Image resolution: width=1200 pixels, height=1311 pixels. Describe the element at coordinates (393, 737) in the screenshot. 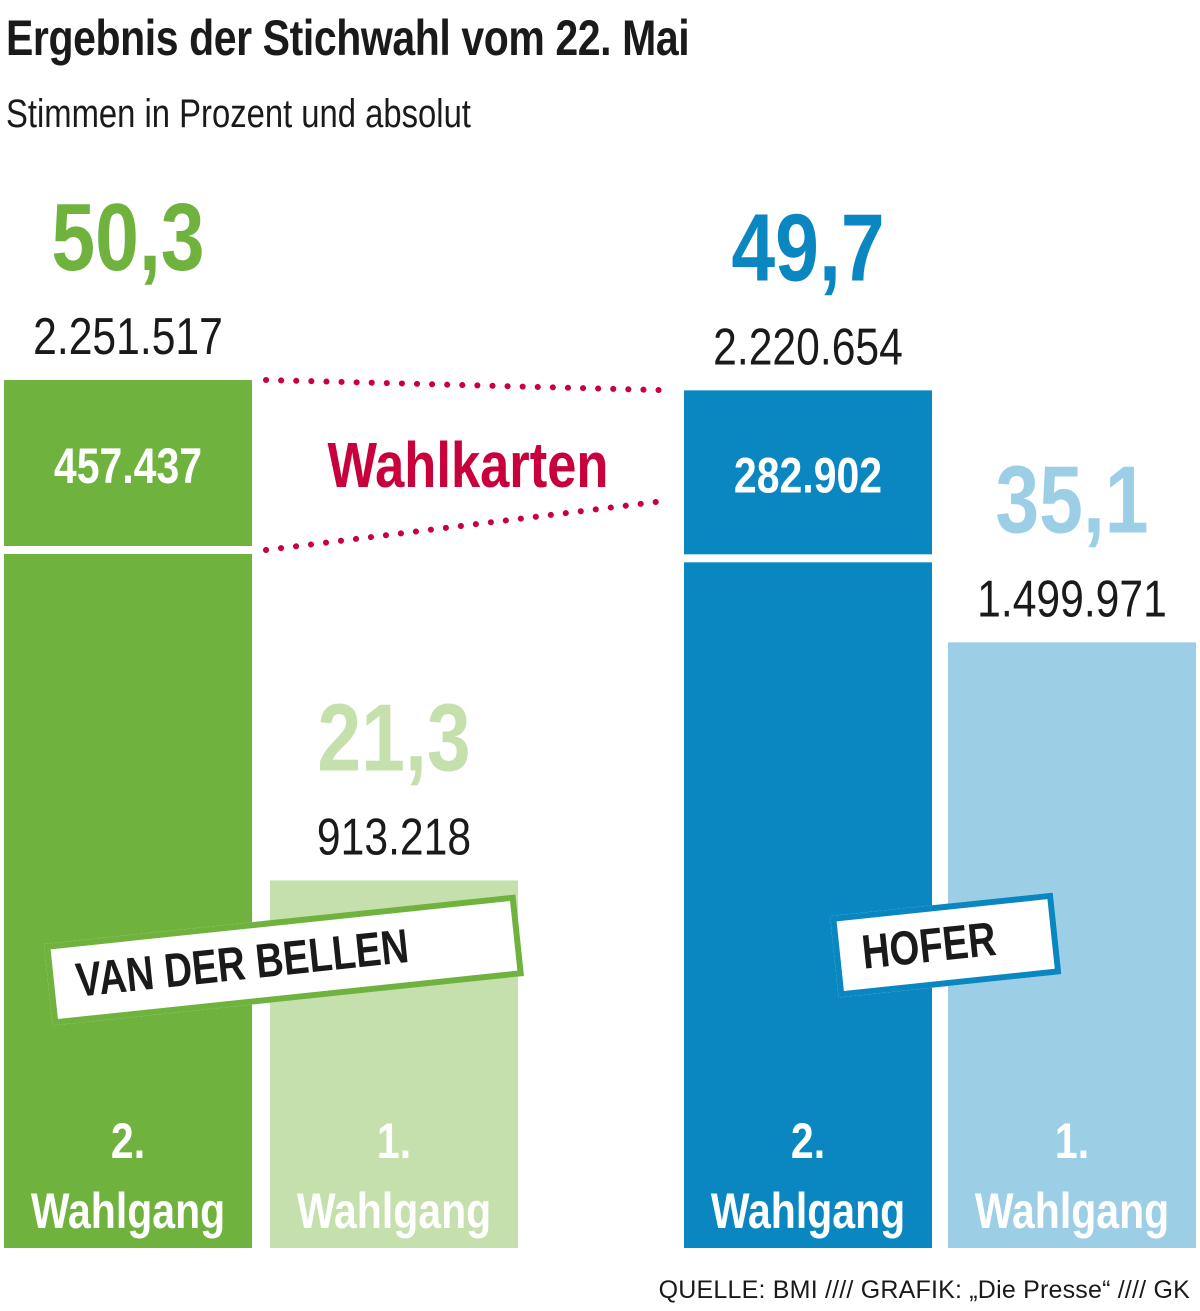

I see `percent-label-van-der-bellen-round1: 21,3` at that location.